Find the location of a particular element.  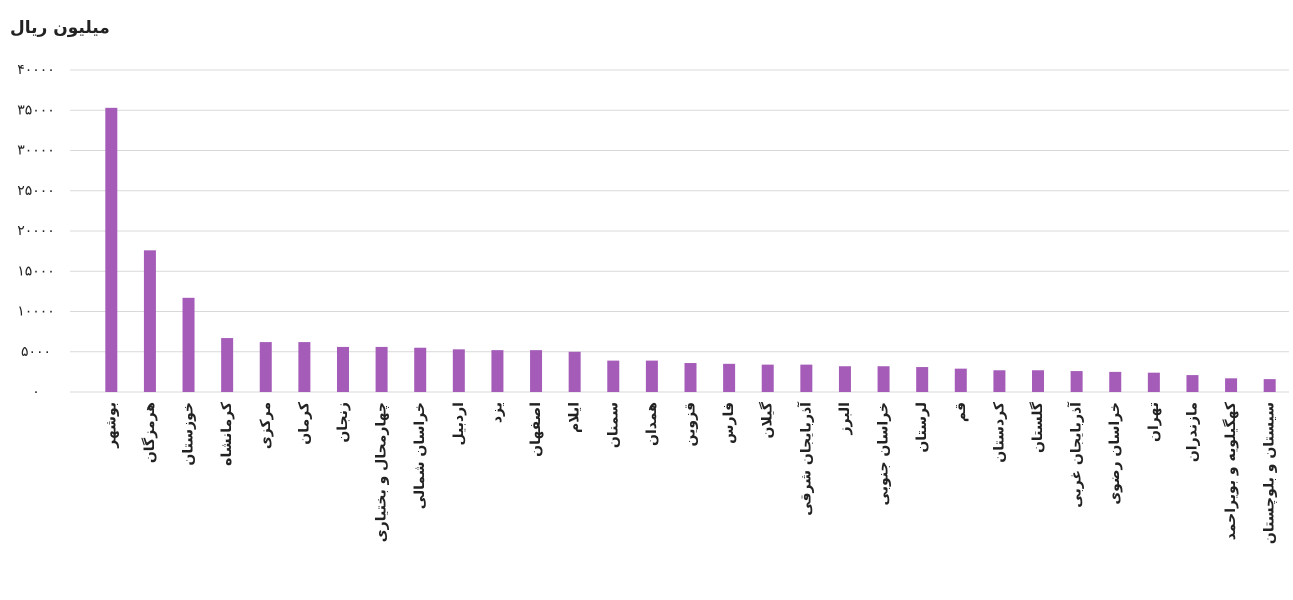

y-tick-label: ۲۰۰۰۰ is located at coordinates (36, 231).